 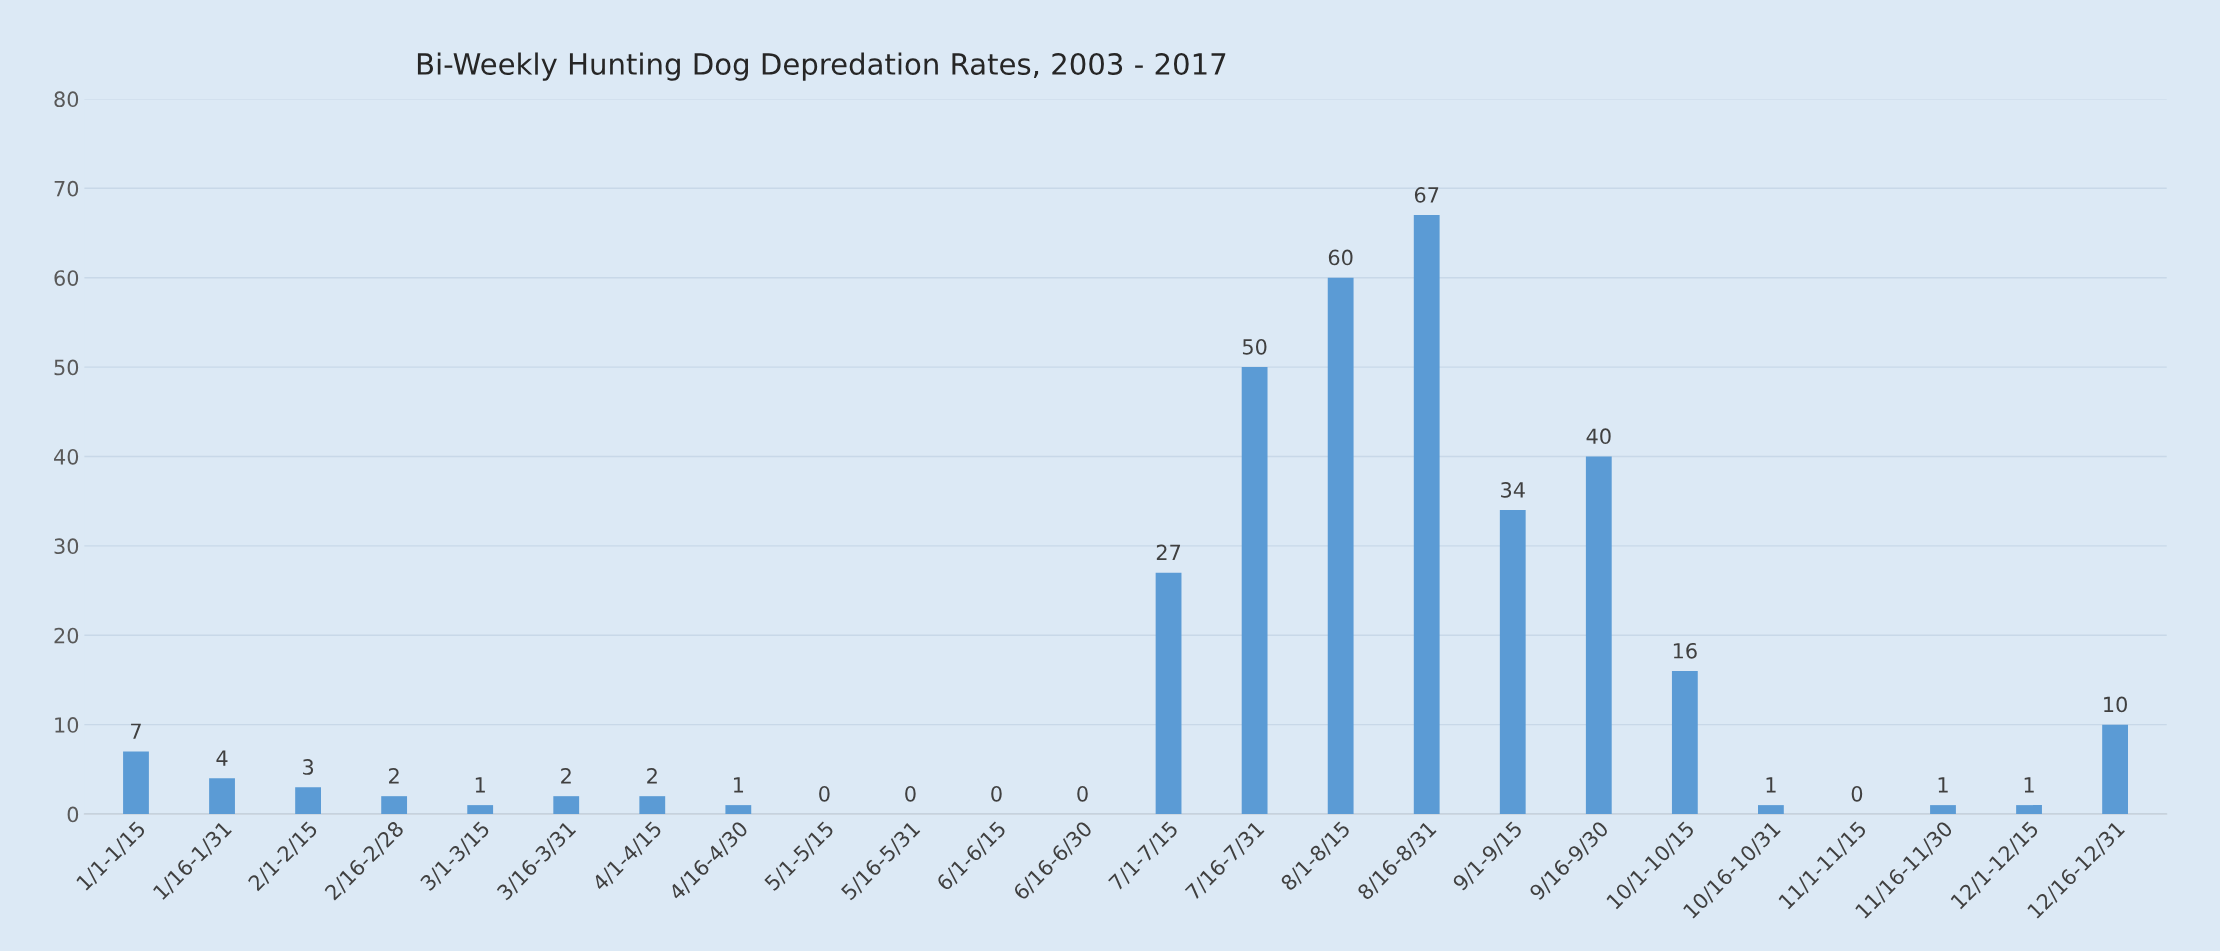 What do you see at coordinates (66, 367) in the screenshot?
I see `y-tick-label: 50` at bounding box center [66, 367].